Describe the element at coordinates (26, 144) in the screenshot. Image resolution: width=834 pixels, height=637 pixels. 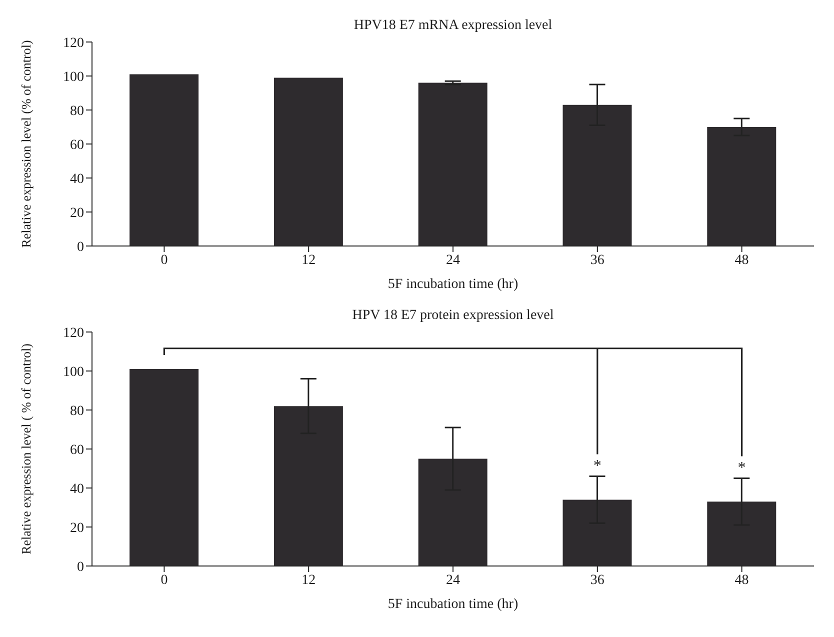
I see `y-axis-title: Relative expression level (% of control)` at that location.